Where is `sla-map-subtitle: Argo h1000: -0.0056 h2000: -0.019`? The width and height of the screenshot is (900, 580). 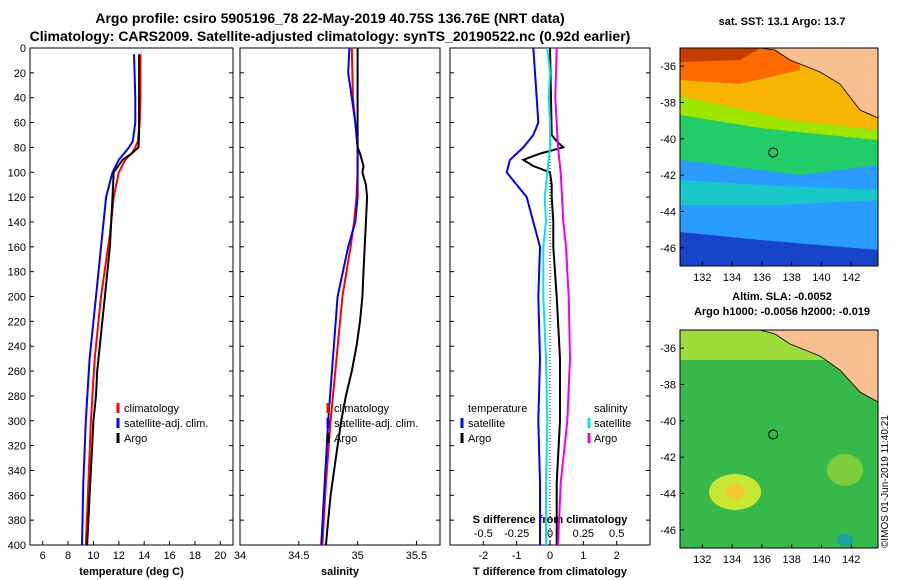 sla-map-subtitle: Argo h1000: -0.0056 h2000: -0.019 is located at coordinates (782, 312).